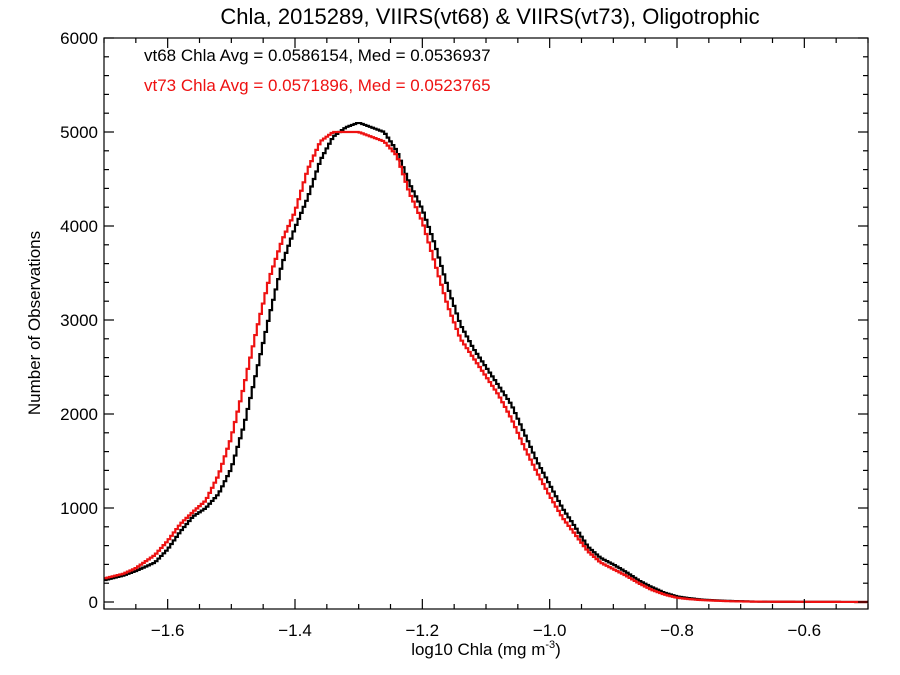 This screenshot has height=675, width=900. What do you see at coordinates (550, 645) in the screenshot?
I see `x-axis-label-superscript: -3` at bounding box center [550, 645].